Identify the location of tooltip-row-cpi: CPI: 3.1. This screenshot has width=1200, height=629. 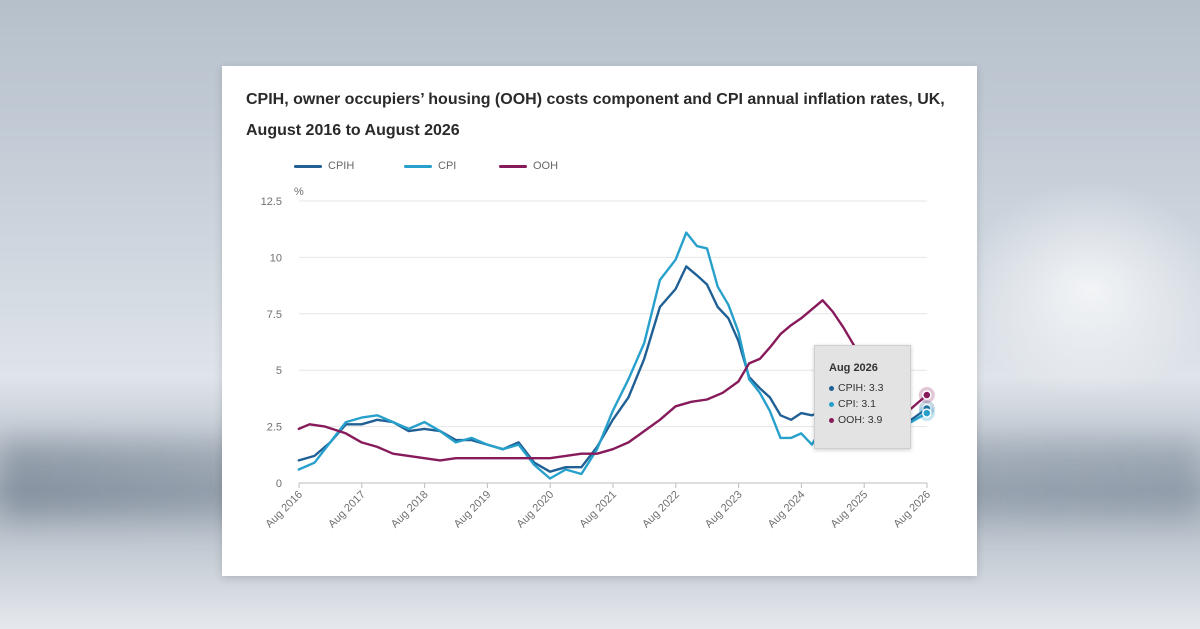
(852, 404).